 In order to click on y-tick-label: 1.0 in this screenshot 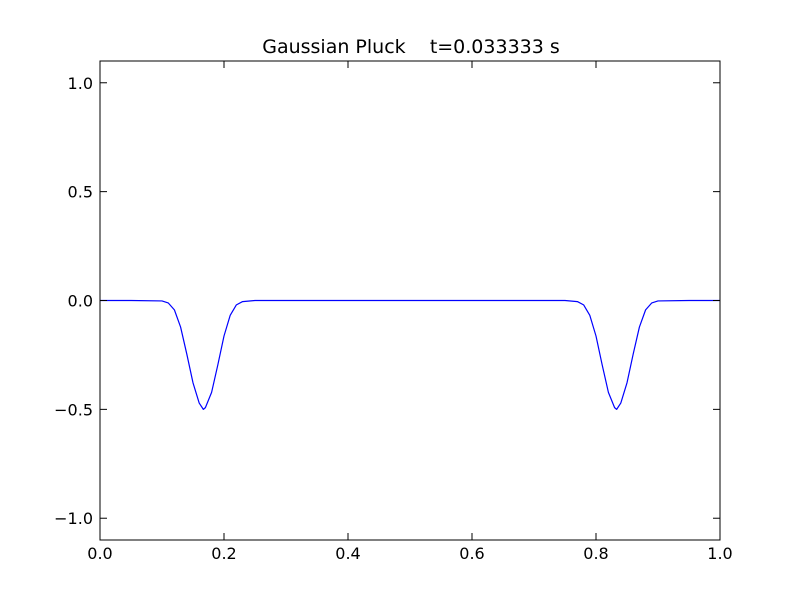, I will do `click(80, 83)`.